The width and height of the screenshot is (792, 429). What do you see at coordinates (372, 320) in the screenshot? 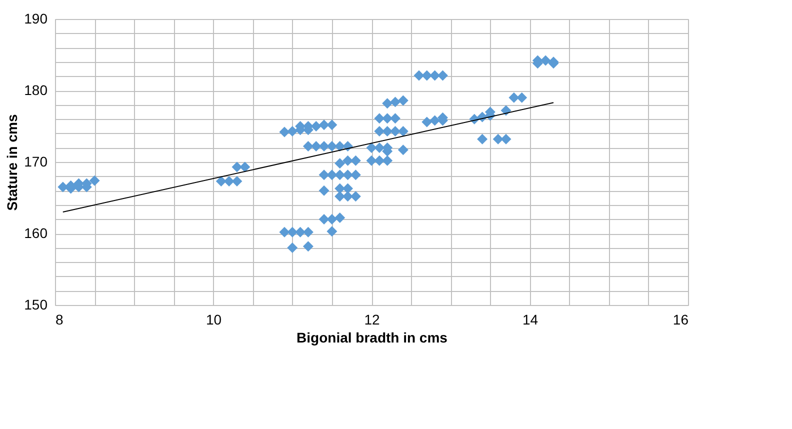
I see `x-tick-label: 12` at bounding box center [372, 320].